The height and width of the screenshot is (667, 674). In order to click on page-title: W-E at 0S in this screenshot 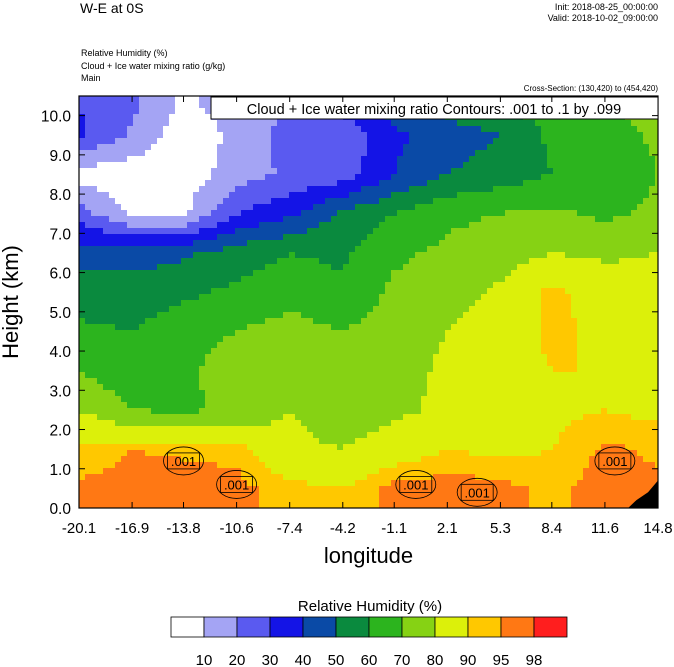, I will do `click(112, 8)`.